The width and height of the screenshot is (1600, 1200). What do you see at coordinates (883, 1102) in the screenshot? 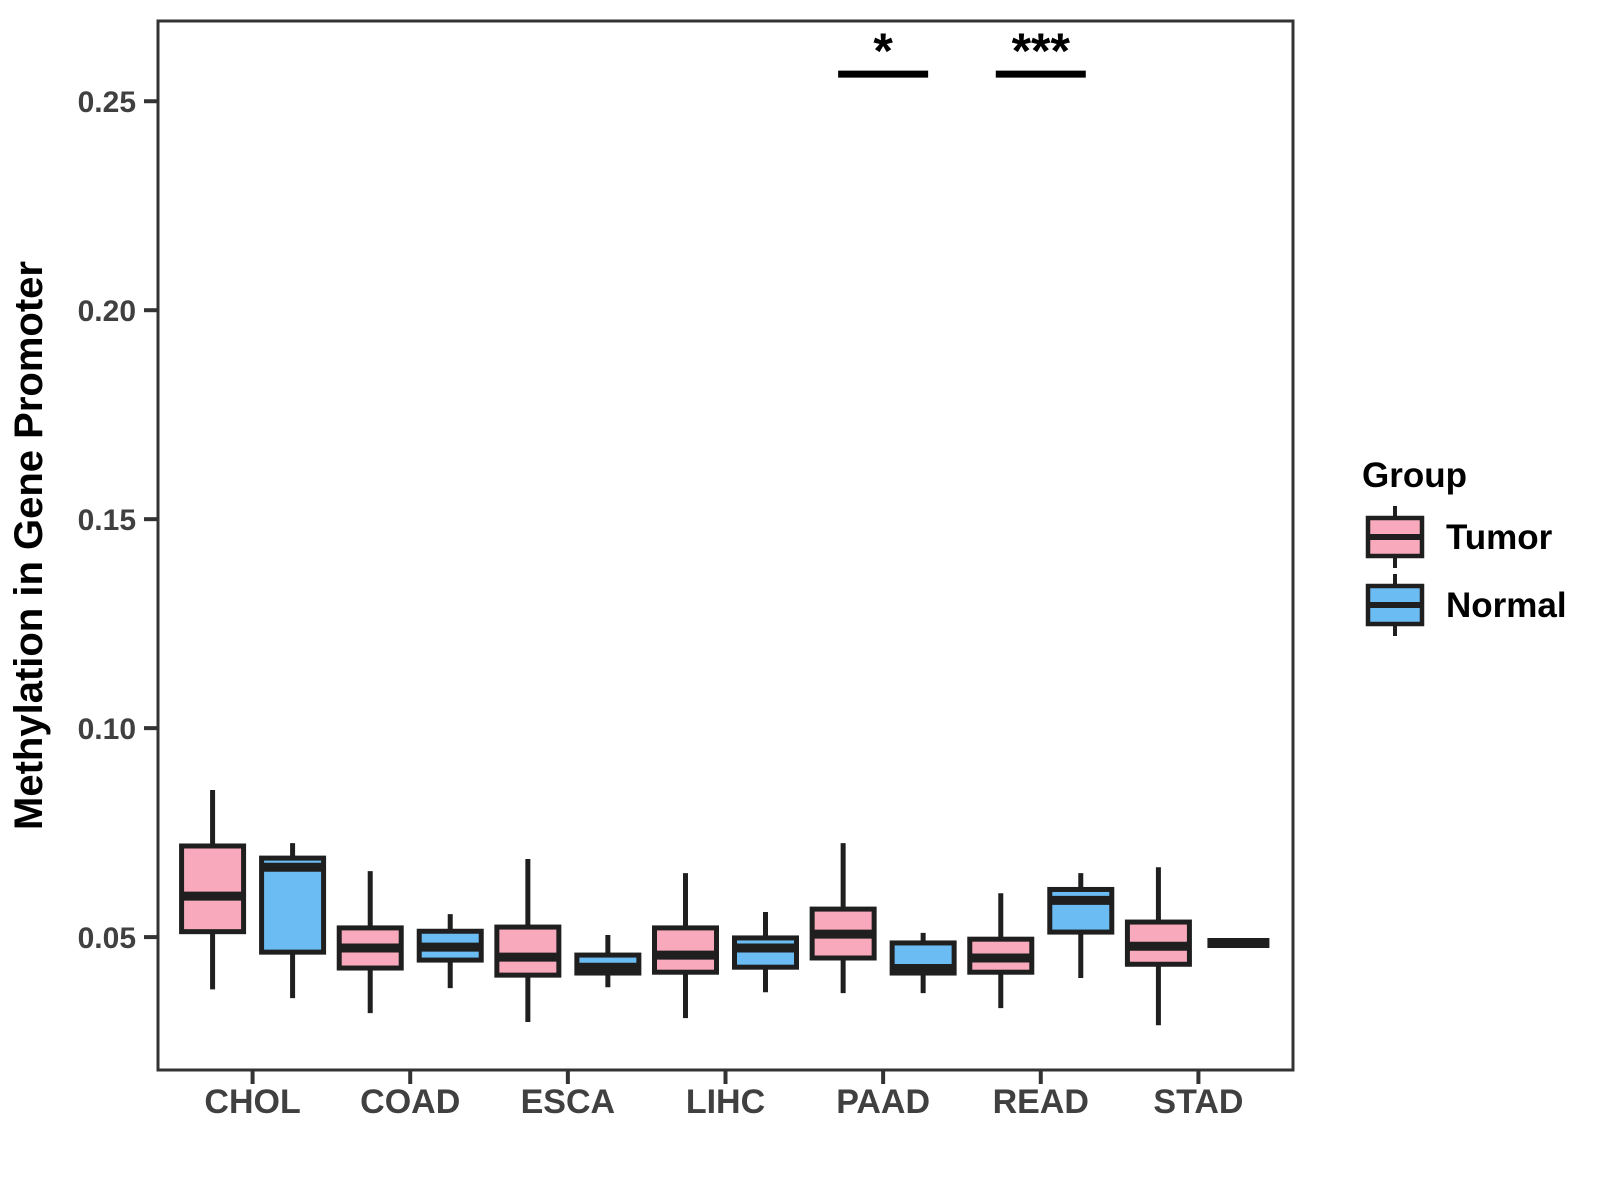
I see `x-tick-label-PAAD: PAAD` at bounding box center [883, 1102].